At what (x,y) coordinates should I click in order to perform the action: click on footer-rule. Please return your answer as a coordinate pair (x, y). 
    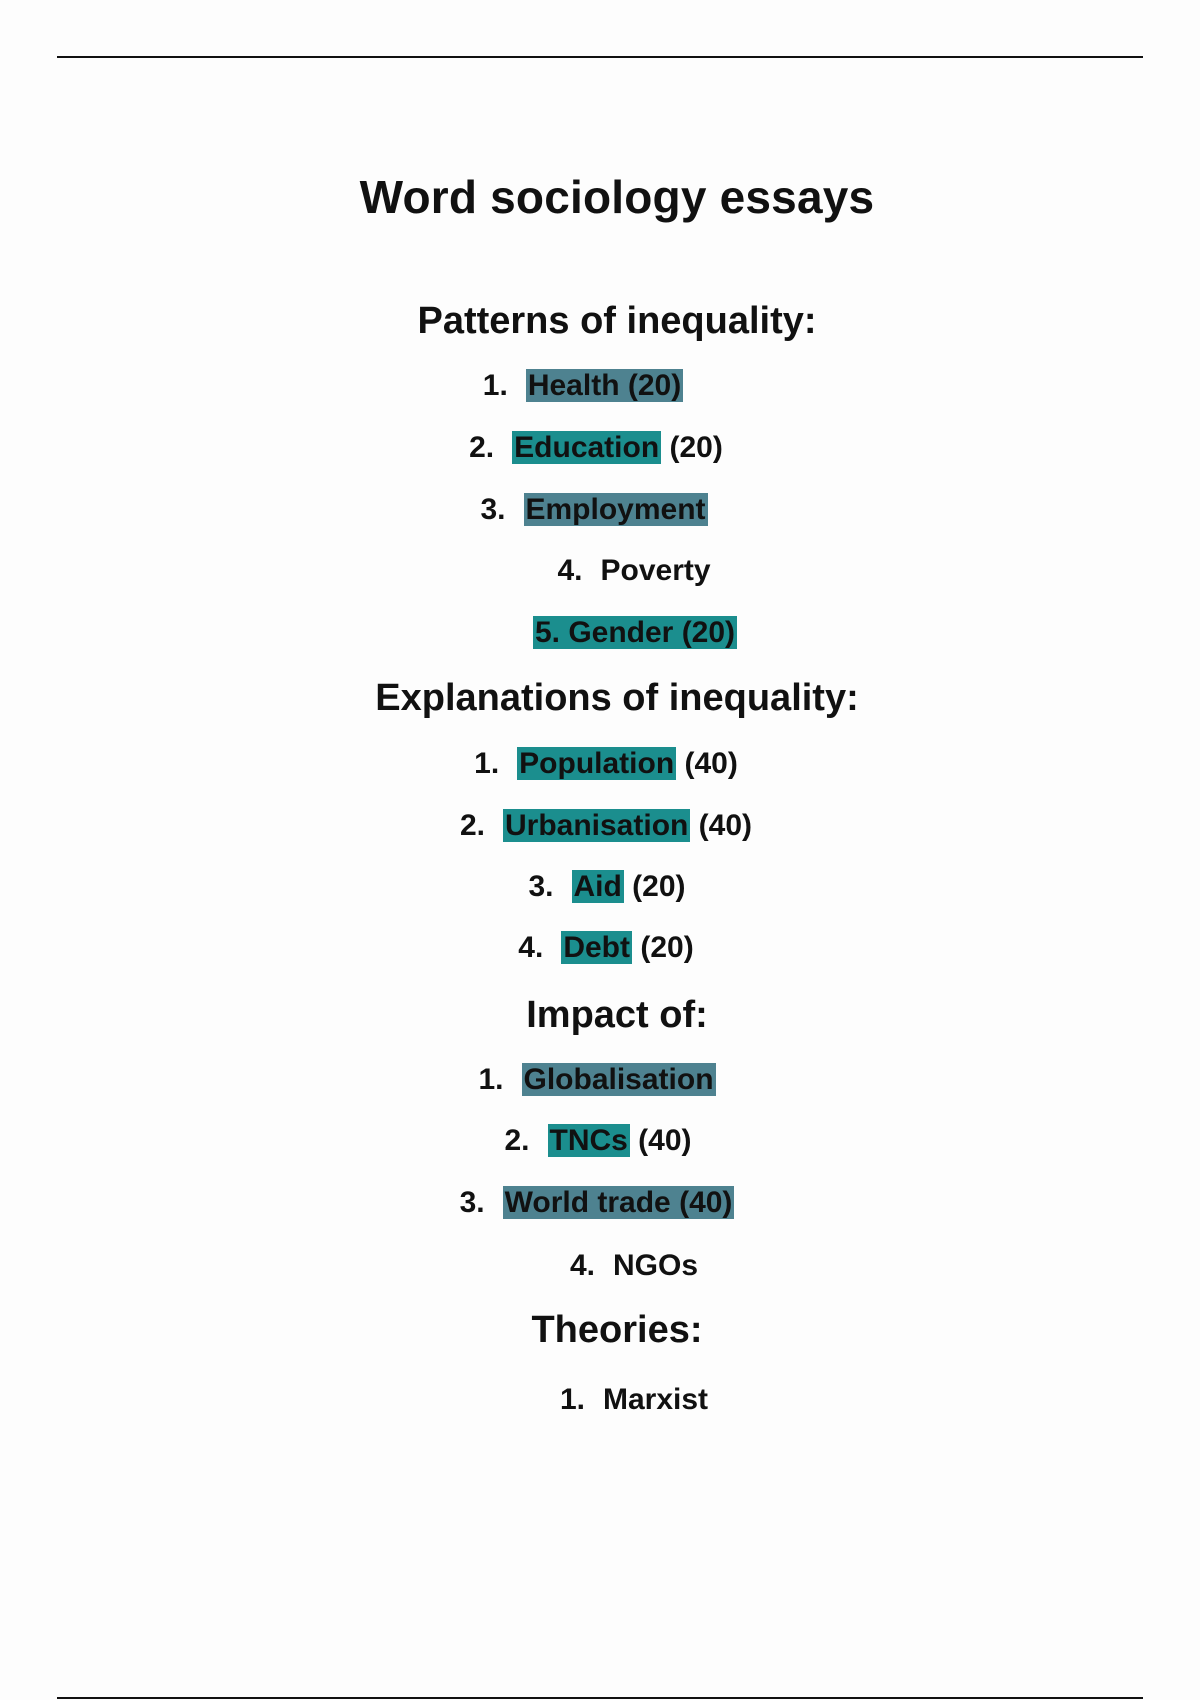
    Looking at the image, I should click on (600, 1698).